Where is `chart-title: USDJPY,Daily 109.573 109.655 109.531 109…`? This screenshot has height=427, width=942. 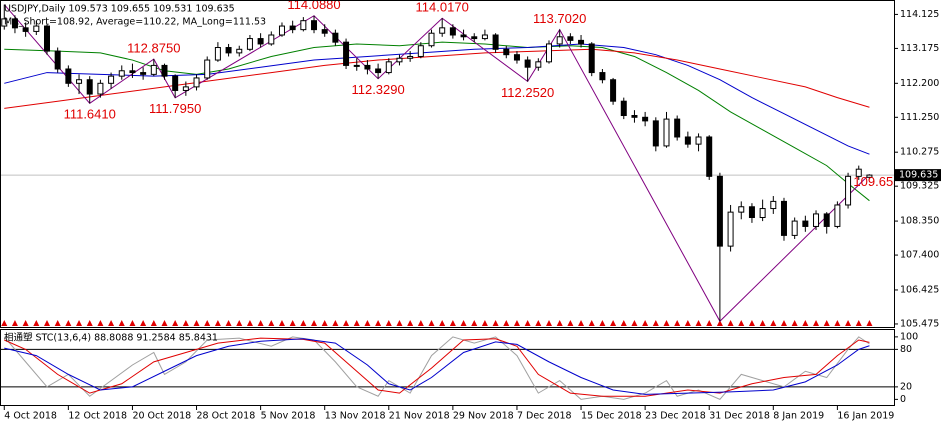
chart-title: USDJPY,Daily 109.573 109.655 109.531 109… is located at coordinates (119, 9).